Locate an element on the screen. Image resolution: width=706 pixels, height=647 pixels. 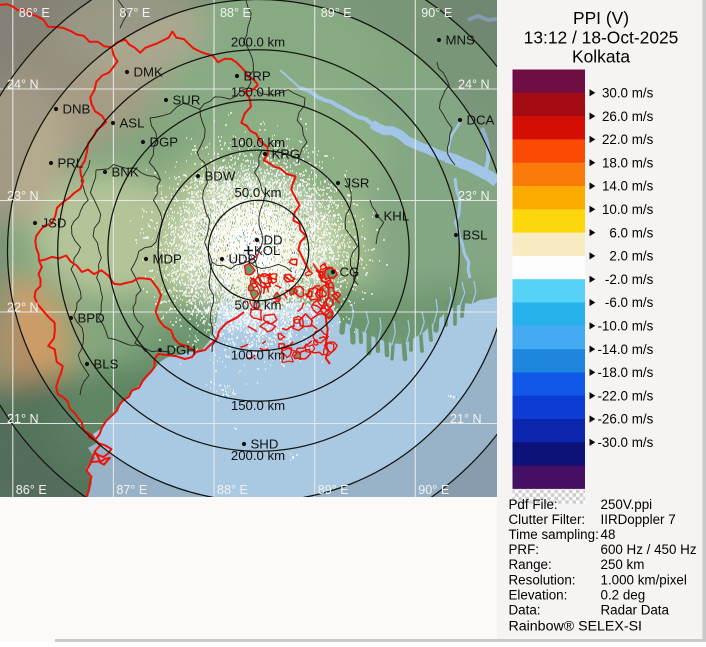
svg-text: CG is located at coordinates (350, 272).